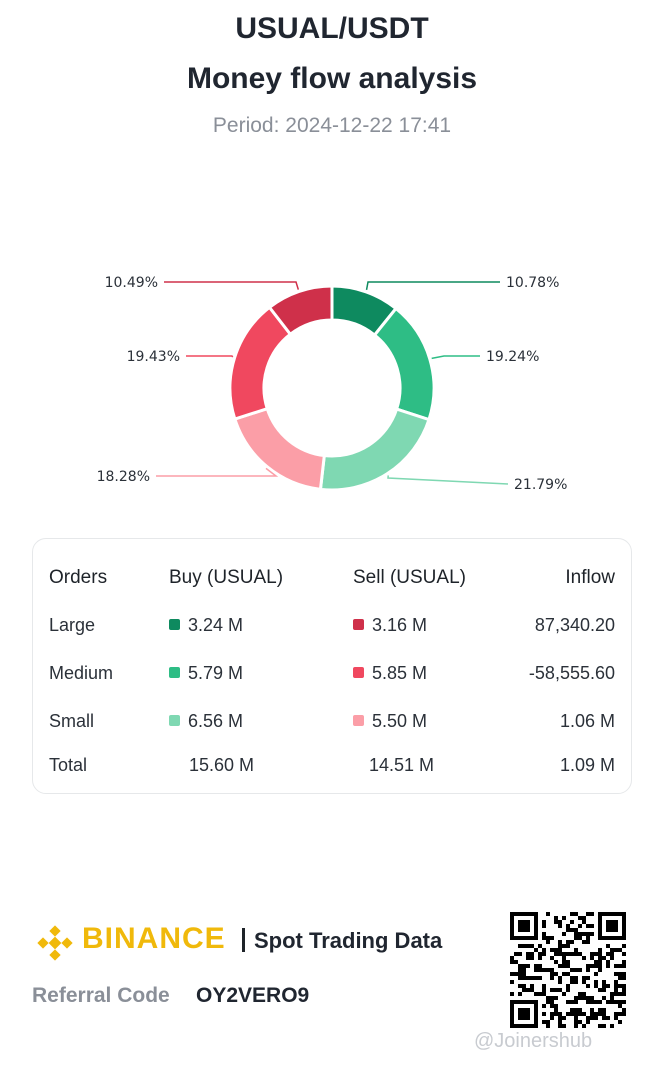 Image resolution: width=664 pixels, height=1065 pixels. Describe the element at coordinates (68, 765) in the screenshot. I see `row-label-total: Total` at that location.